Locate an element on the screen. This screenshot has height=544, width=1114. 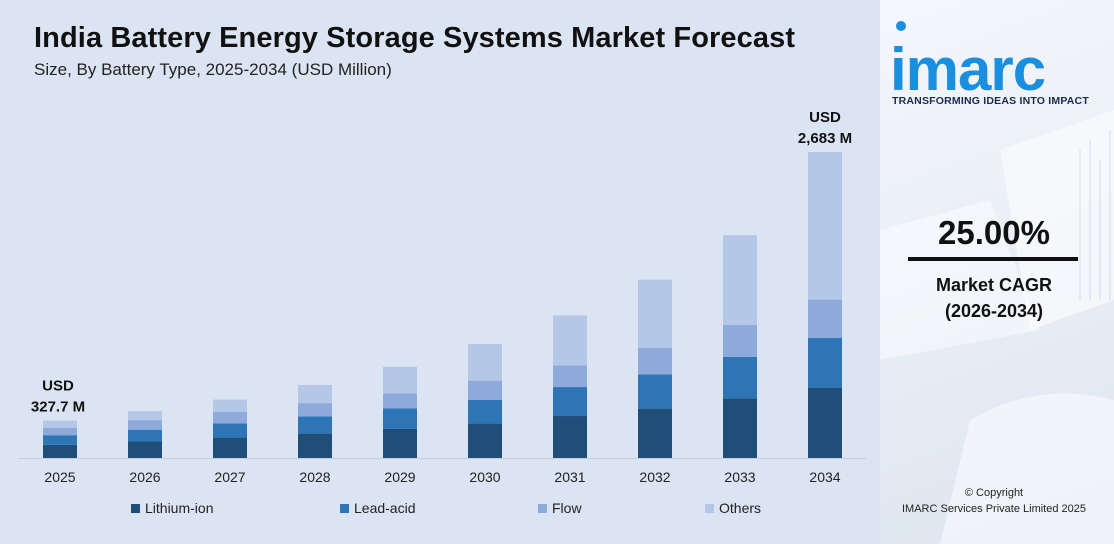
bar-2029-flow is located at coordinates (400, 401).